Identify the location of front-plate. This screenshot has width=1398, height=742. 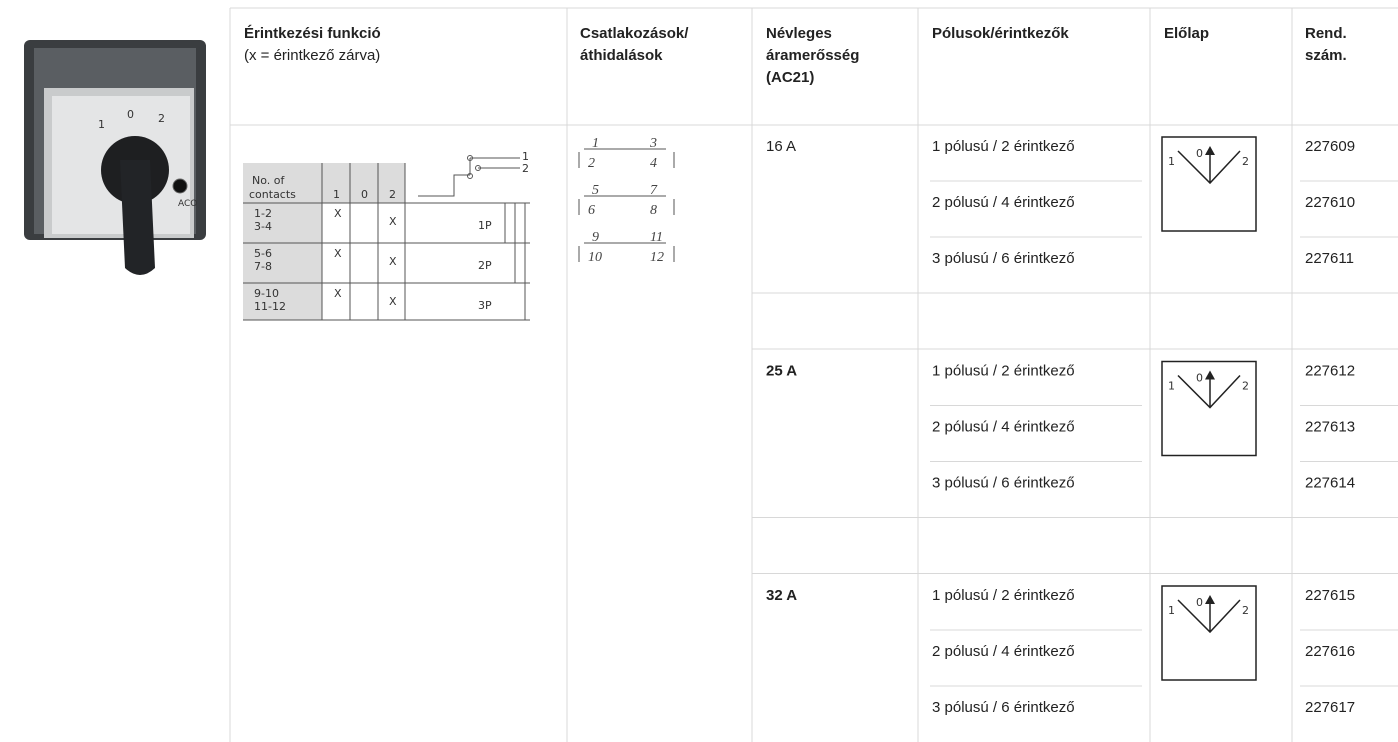
(1209, 184).